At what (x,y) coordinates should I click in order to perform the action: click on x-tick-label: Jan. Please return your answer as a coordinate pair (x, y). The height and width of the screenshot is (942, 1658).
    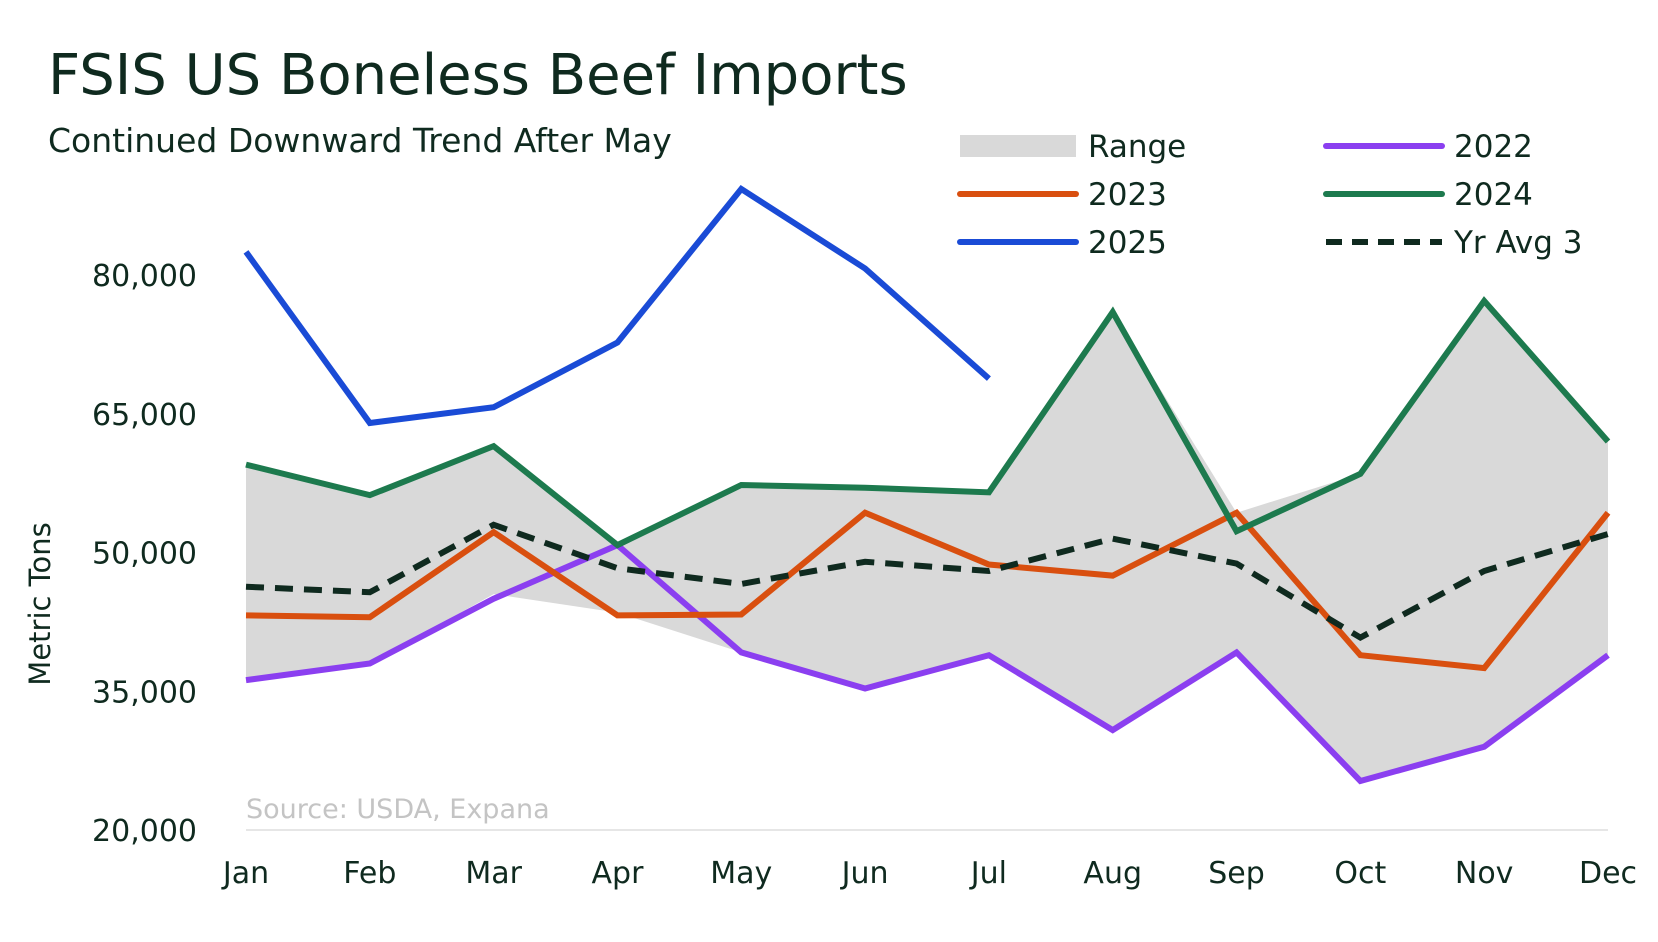
    Looking at the image, I should click on (245, 873).